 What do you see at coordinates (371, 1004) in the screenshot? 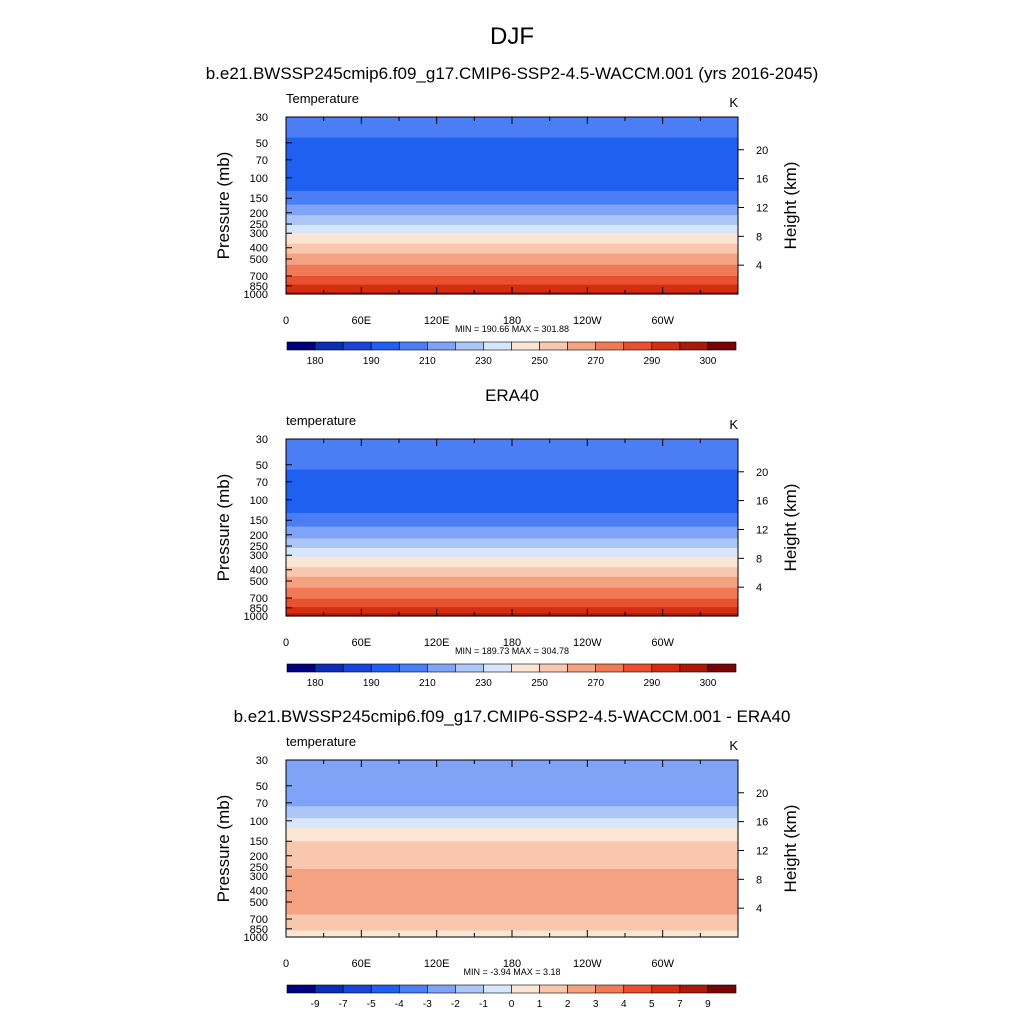
I see `colorbar-label: -5` at bounding box center [371, 1004].